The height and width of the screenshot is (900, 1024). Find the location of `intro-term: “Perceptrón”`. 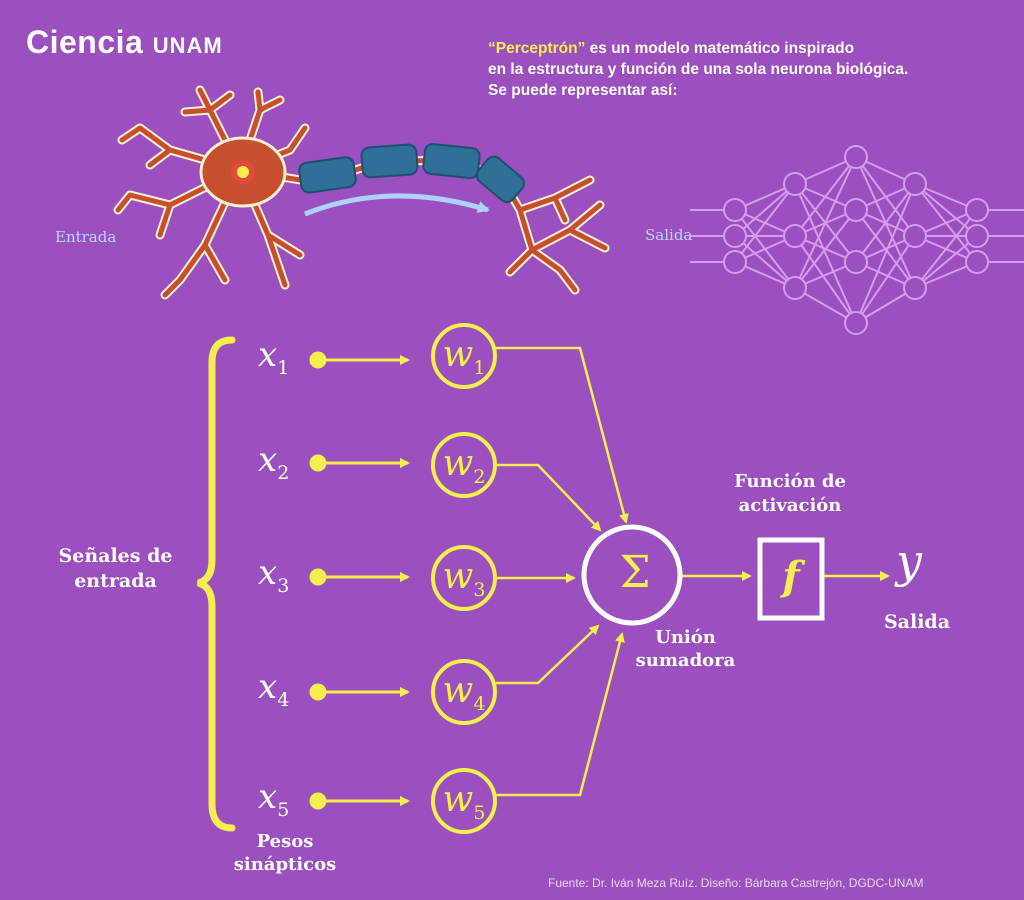

intro-term: “Perceptrón” is located at coordinates (537, 48).